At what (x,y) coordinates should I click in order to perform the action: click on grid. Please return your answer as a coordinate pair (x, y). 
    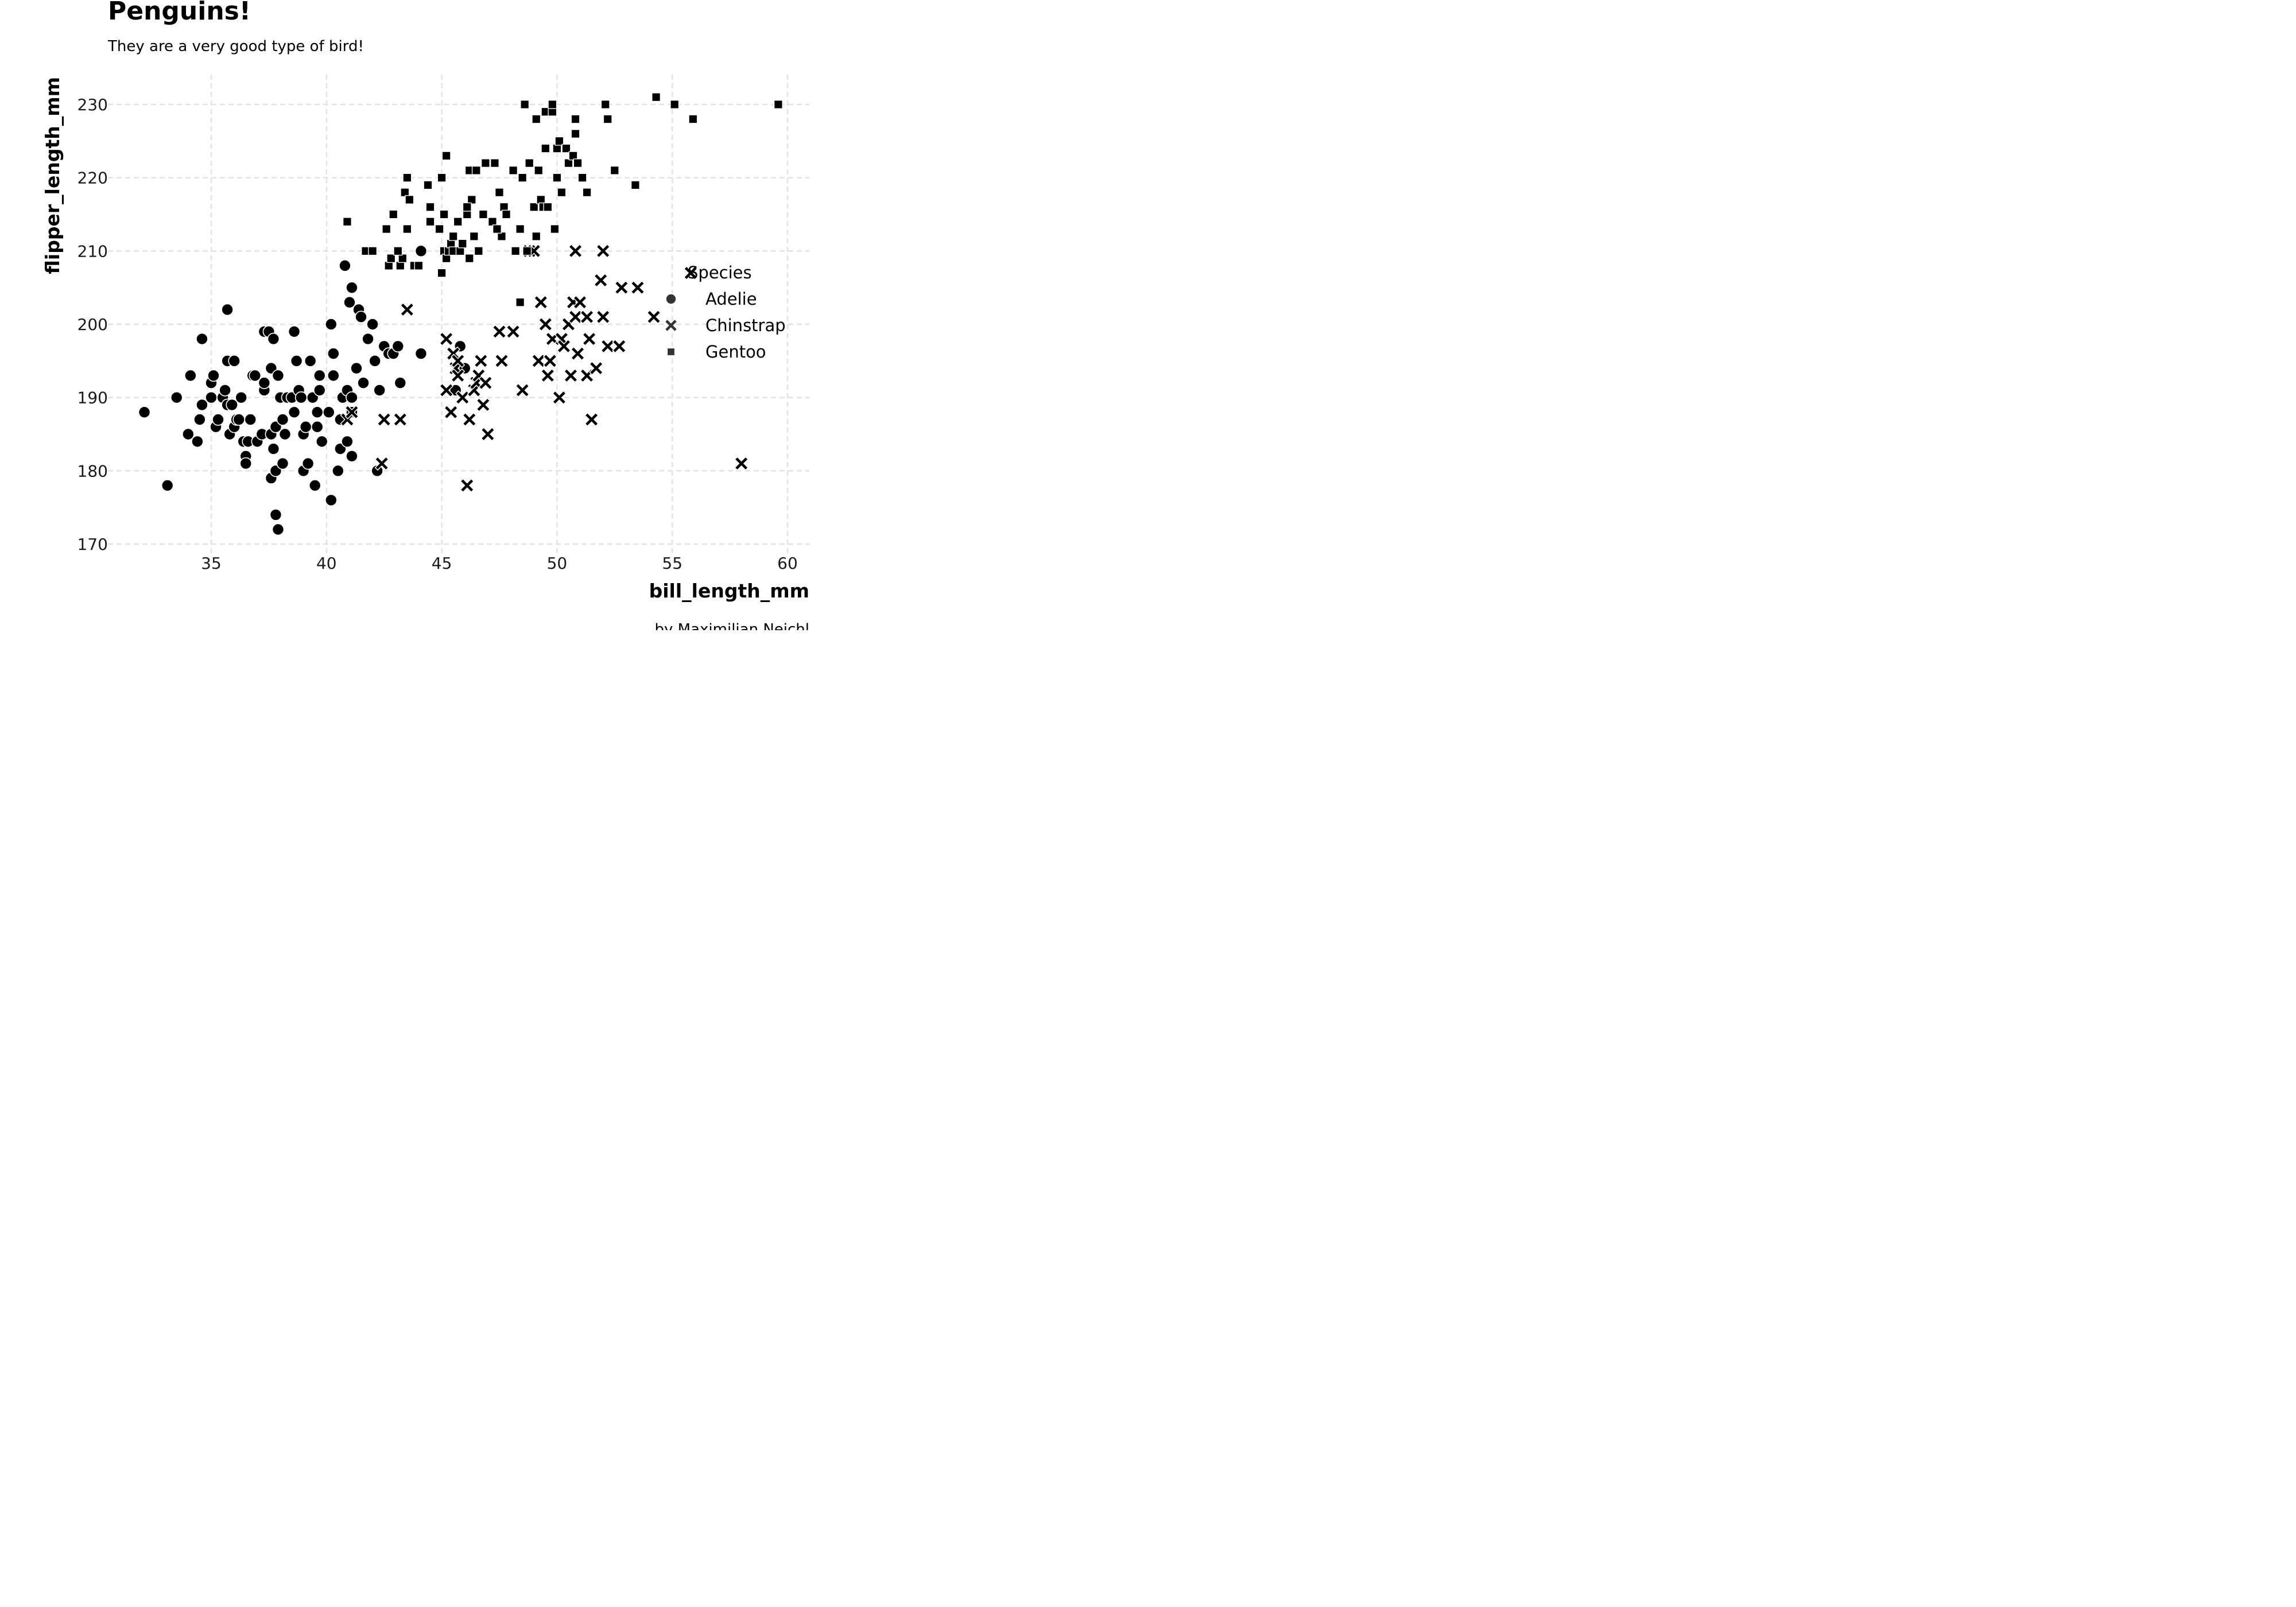
    Looking at the image, I should click on (458, 314).